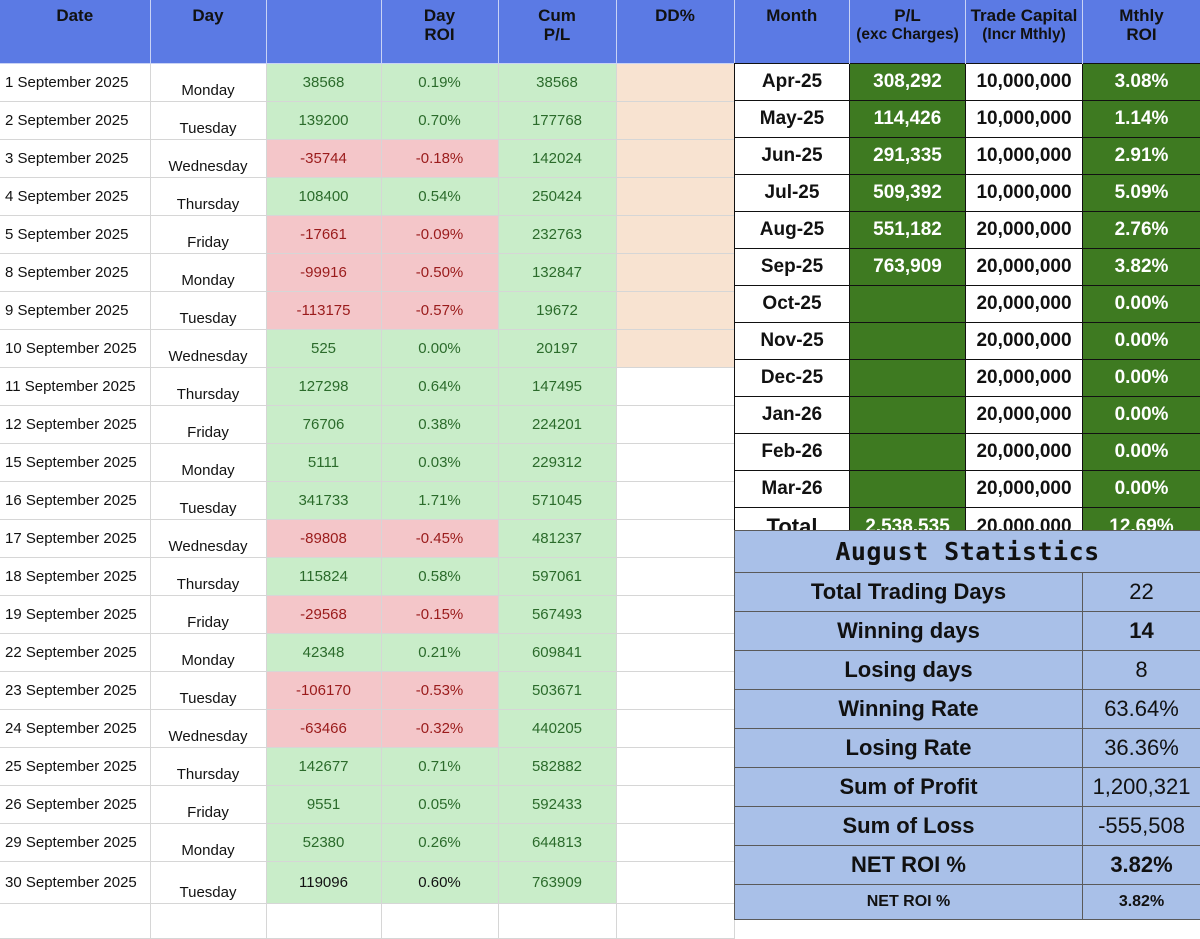  I want to click on row-pl: -29568, so click(323, 615).